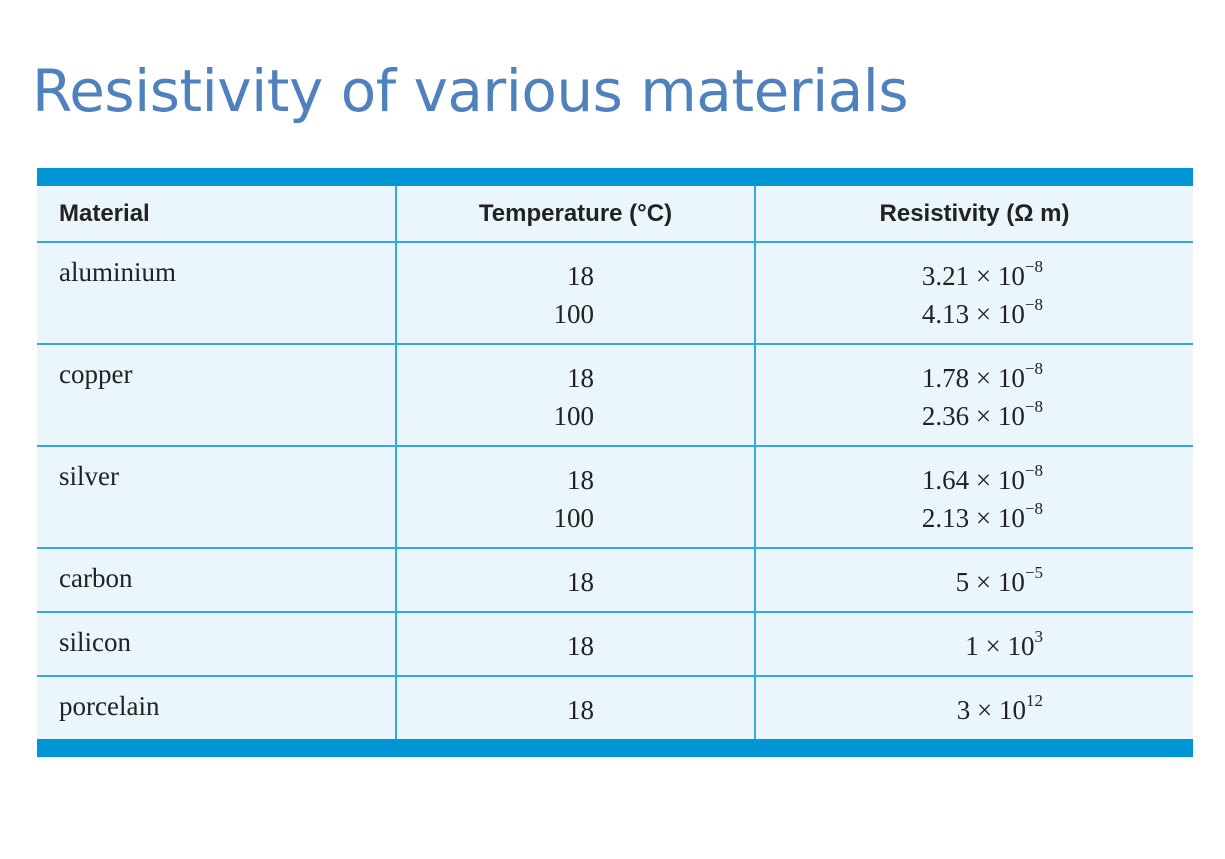 The image size is (1225, 859). I want to click on material-cell: silicon, so click(216, 644).